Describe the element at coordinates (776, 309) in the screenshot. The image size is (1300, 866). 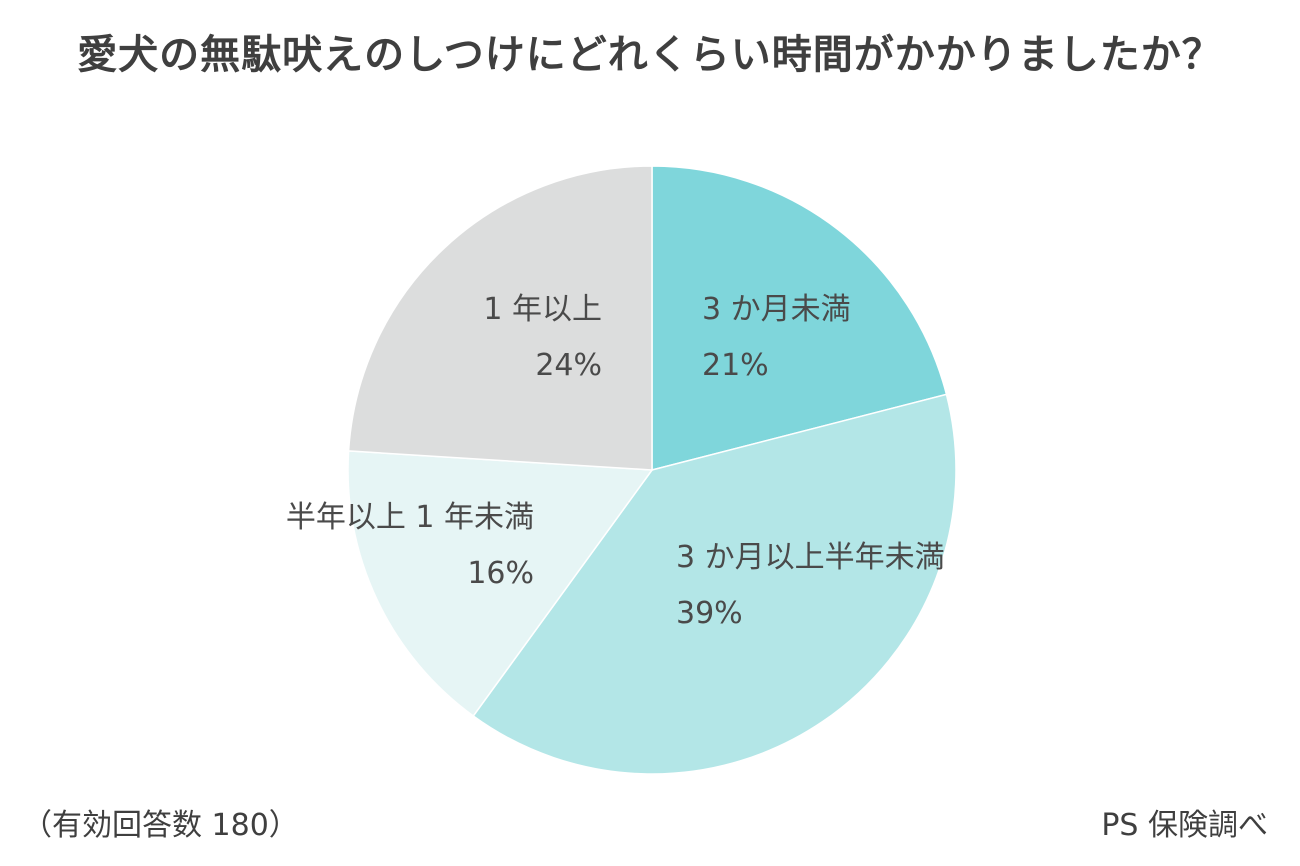
I see `slice-name: 3 か月未満` at that location.